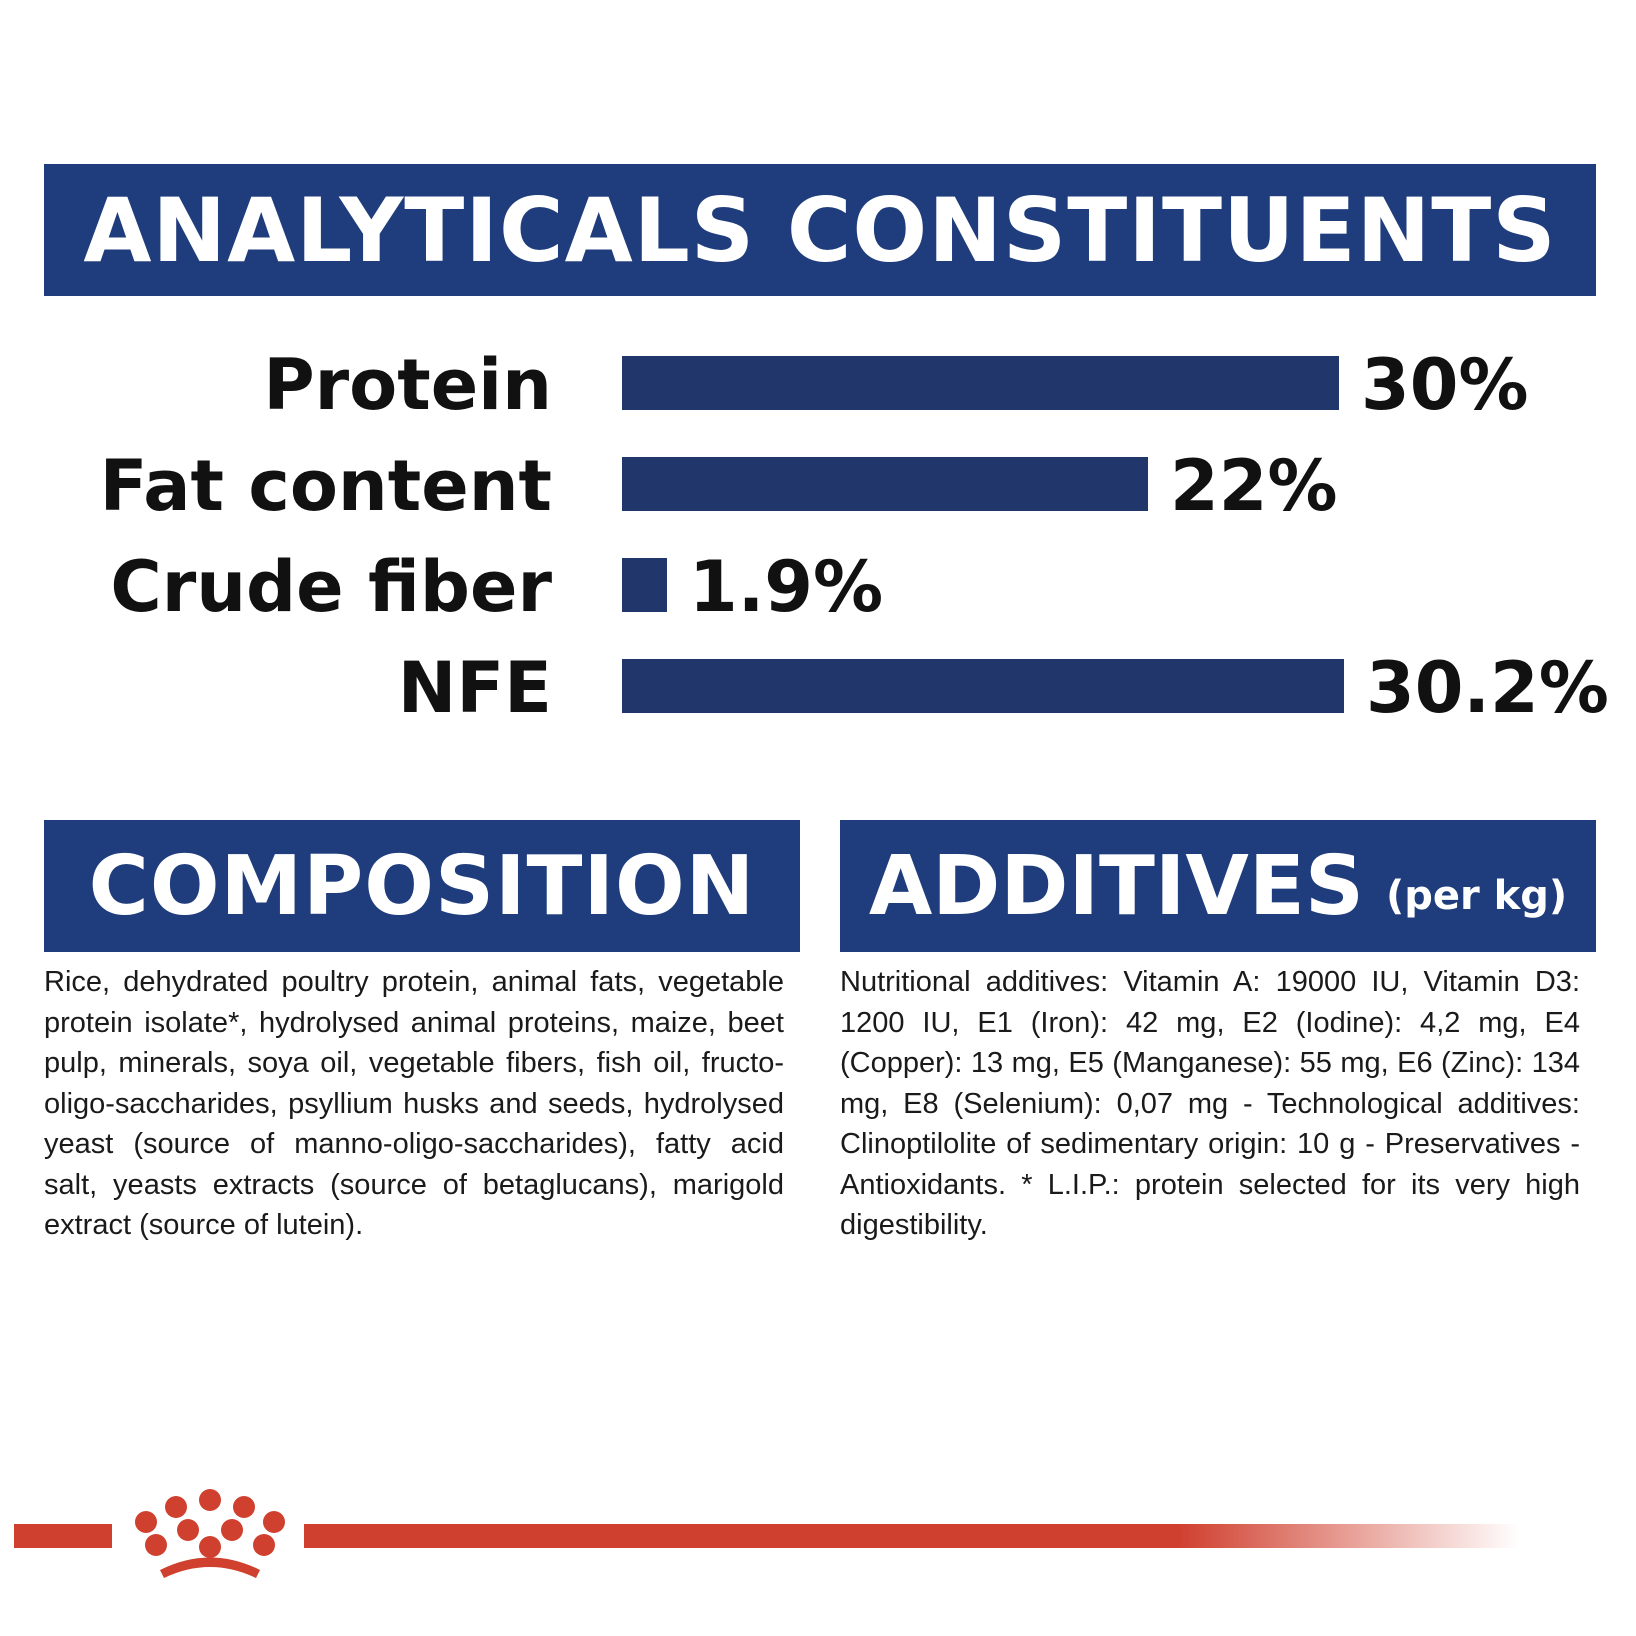  What do you see at coordinates (1254, 486) in the screenshot?
I see `bar-value-1: 22%` at bounding box center [1254, 486].